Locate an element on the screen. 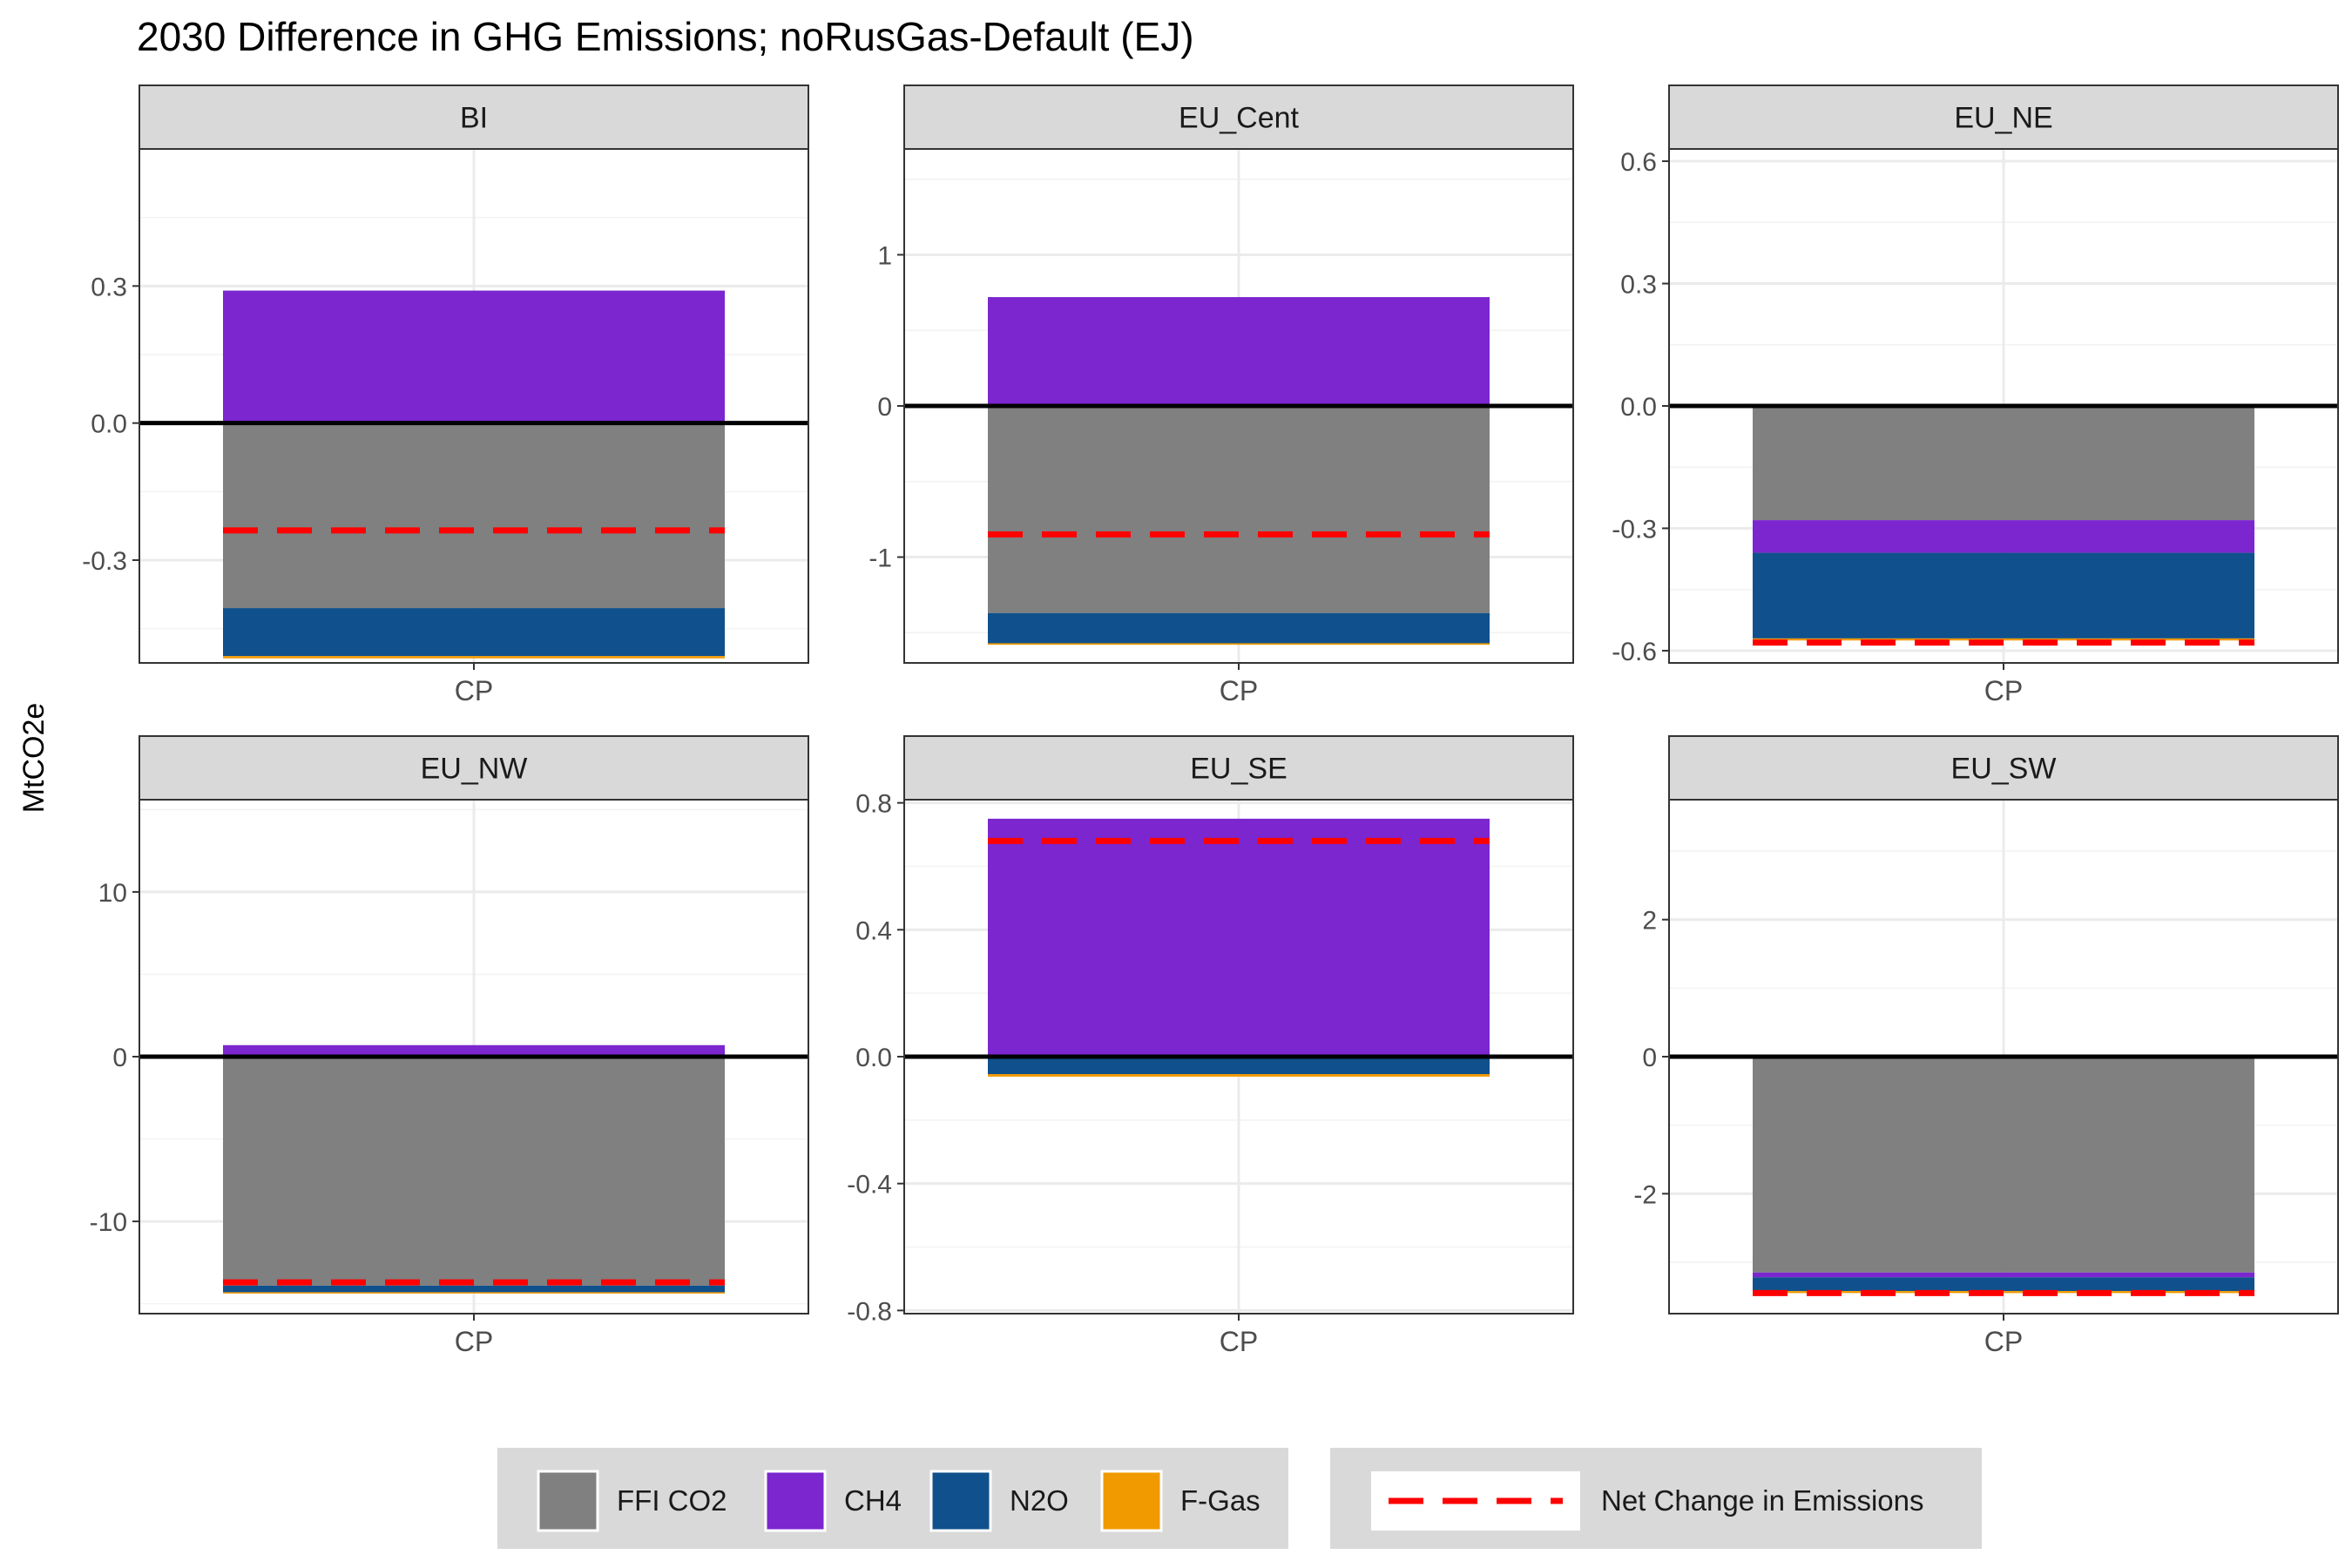 Image resolution: width=2352 pixels, height=1568 pixels. y-tick-label: 10 is located at coordinates (113, 894).